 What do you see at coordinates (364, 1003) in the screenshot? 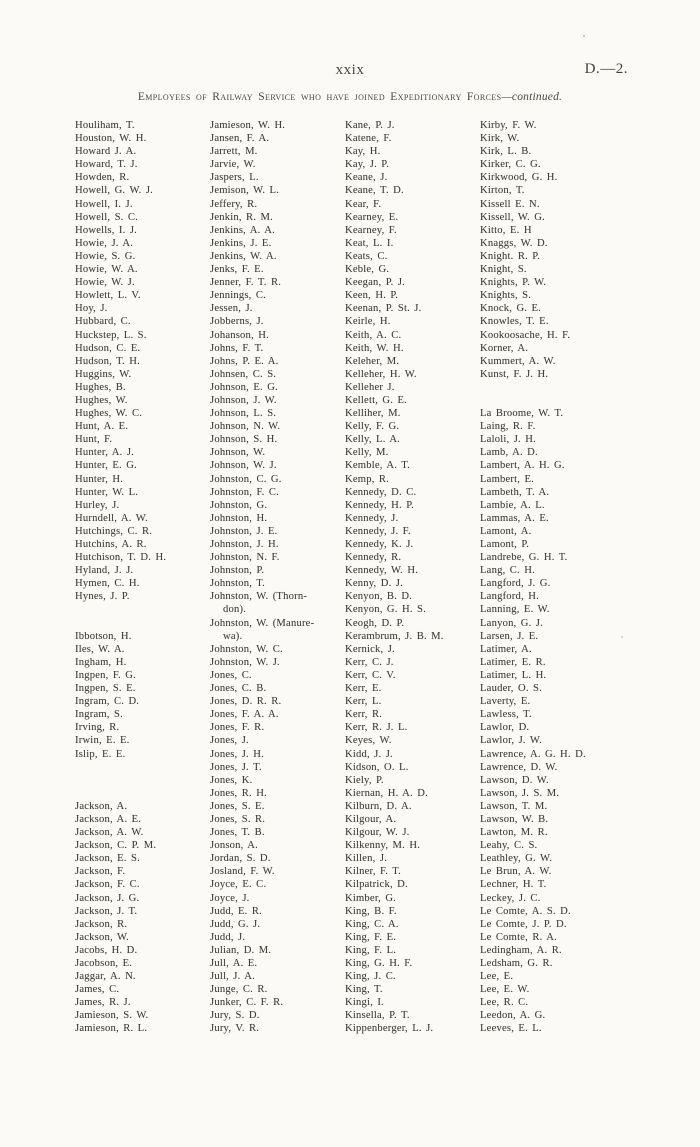
I see `list-item: Kingi, I.` at bounding box center [364, 1003].